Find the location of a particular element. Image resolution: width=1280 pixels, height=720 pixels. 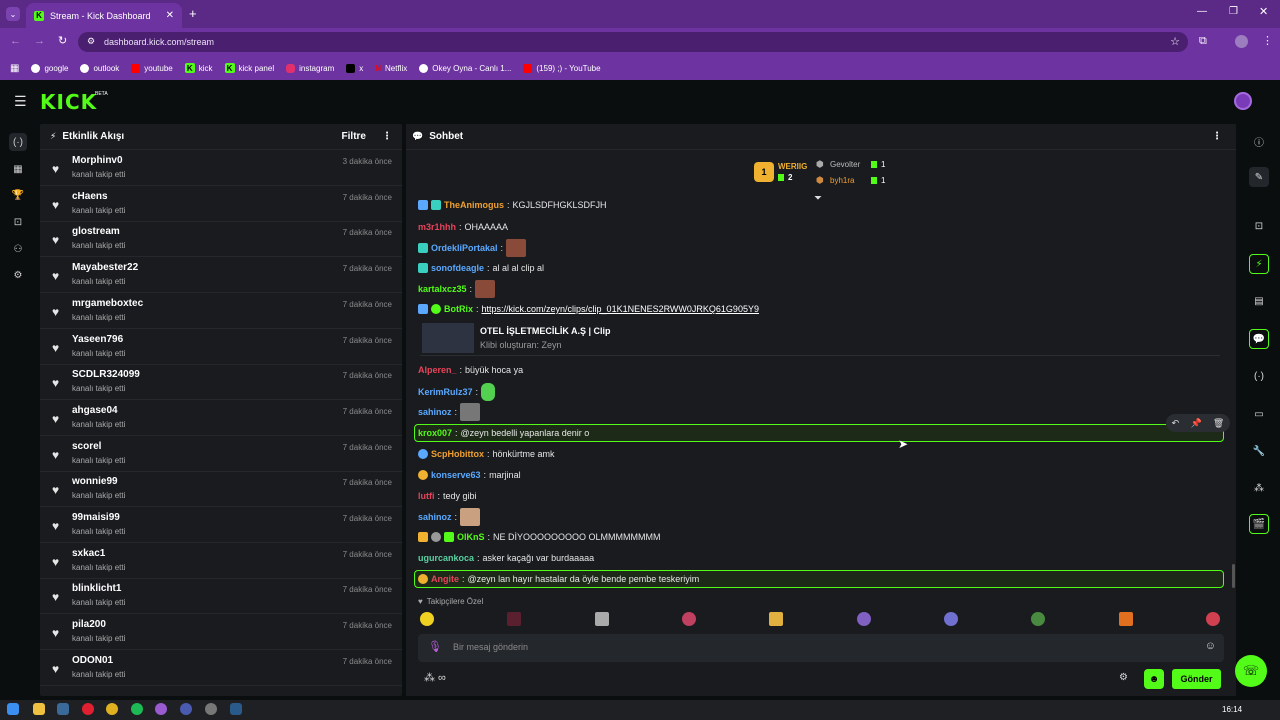

layout-icon: ▭ is located at coordinates (1259, 414).